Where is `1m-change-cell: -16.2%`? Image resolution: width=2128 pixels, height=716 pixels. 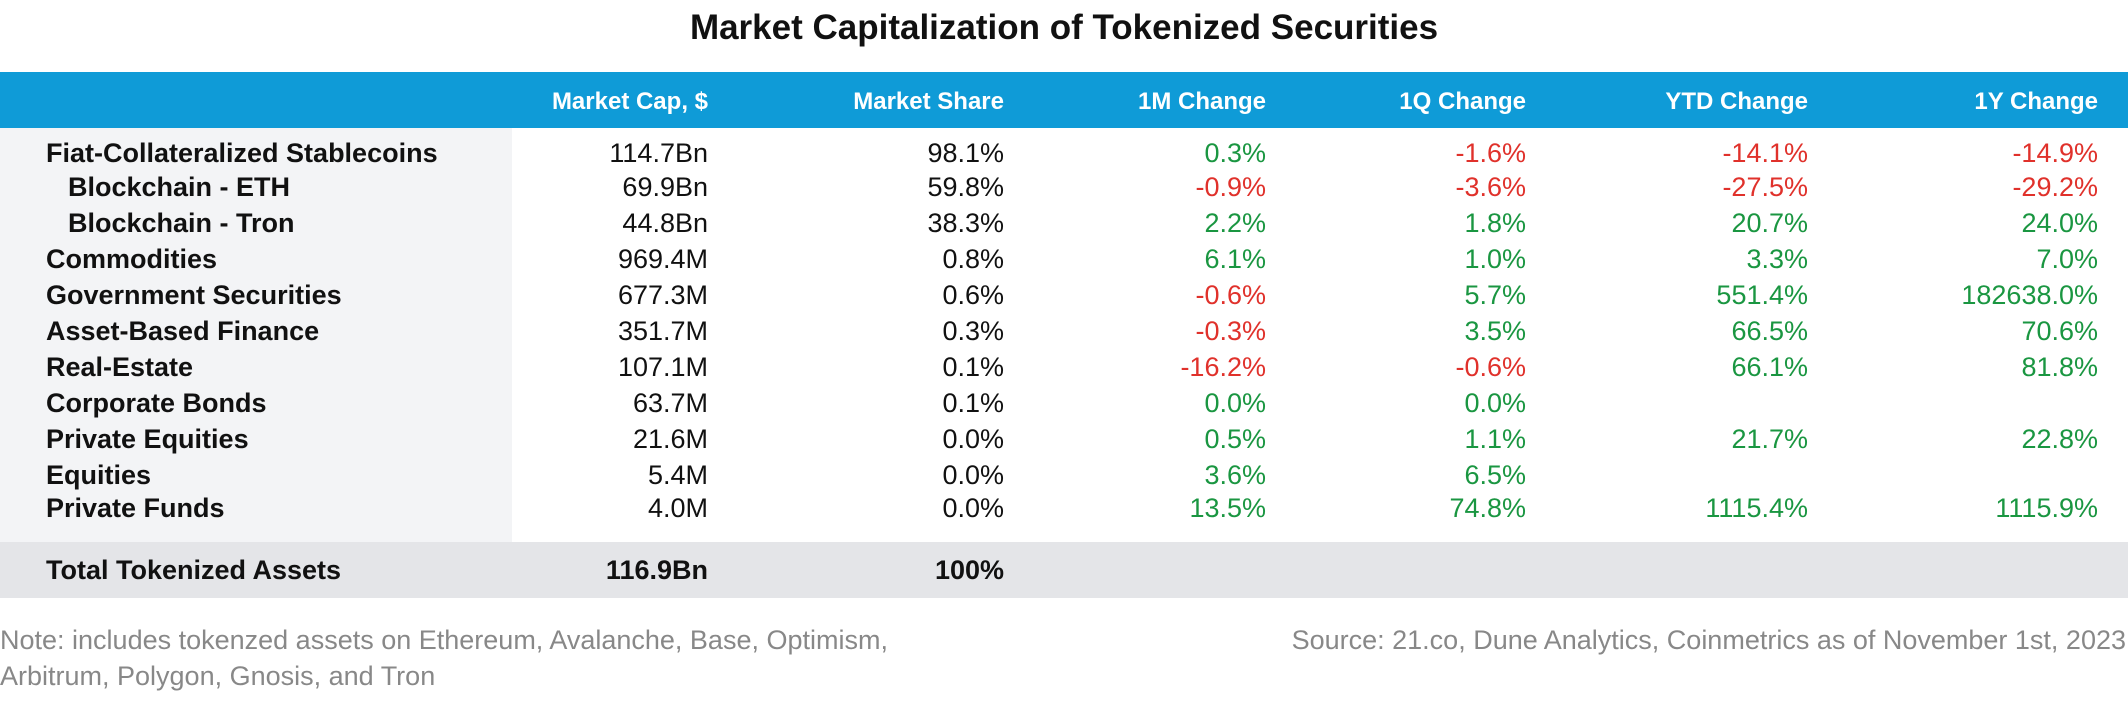
1m-change-cell: -16.2% is located at coordinates (1223, 366).